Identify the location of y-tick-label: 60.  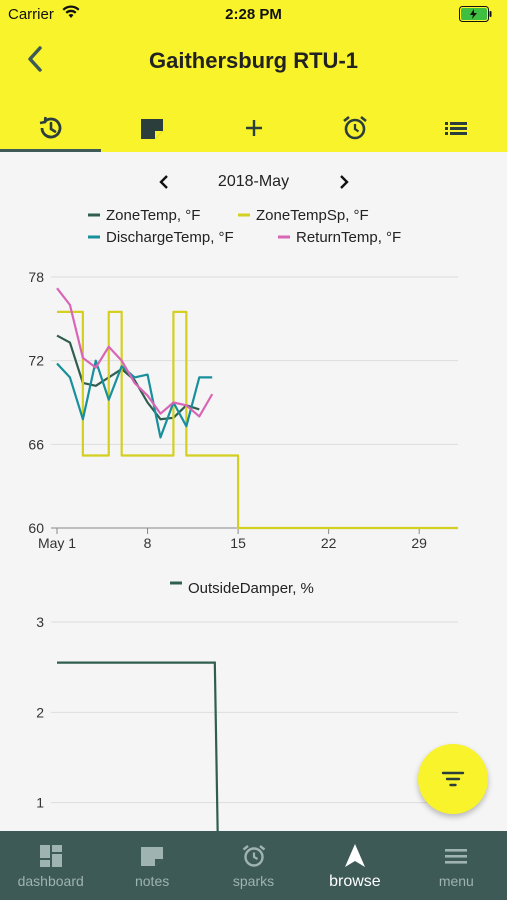
(36, 528).